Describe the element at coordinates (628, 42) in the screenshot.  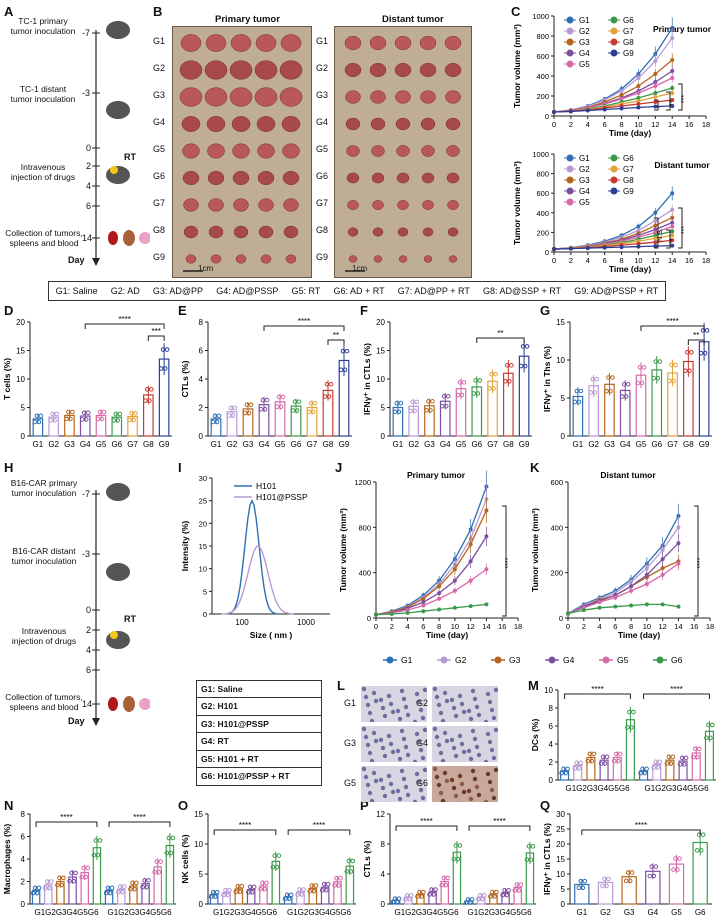
I see `legend-label: G8` at that location.